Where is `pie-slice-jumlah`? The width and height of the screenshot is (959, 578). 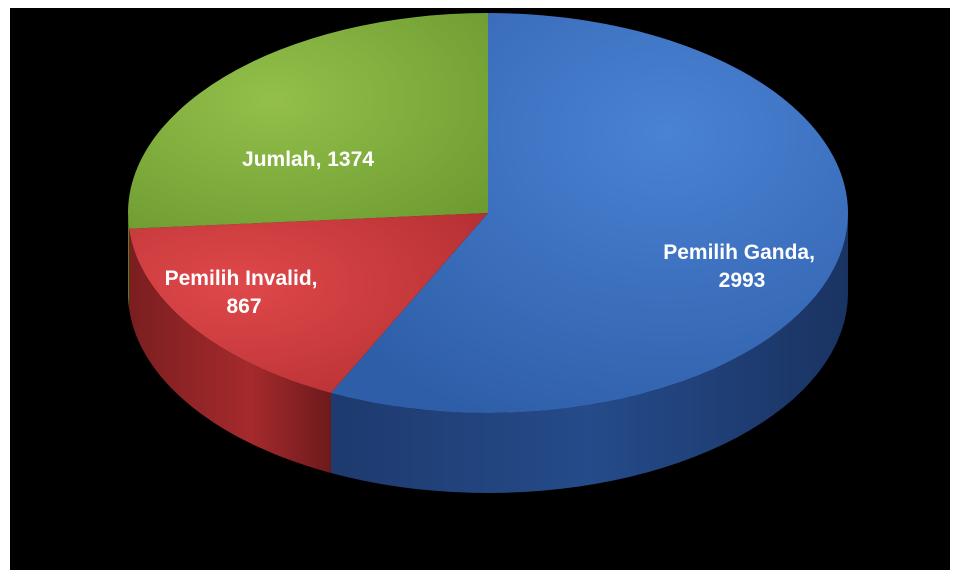 pie-slice-jumlah is located at coordinates (307, 121).